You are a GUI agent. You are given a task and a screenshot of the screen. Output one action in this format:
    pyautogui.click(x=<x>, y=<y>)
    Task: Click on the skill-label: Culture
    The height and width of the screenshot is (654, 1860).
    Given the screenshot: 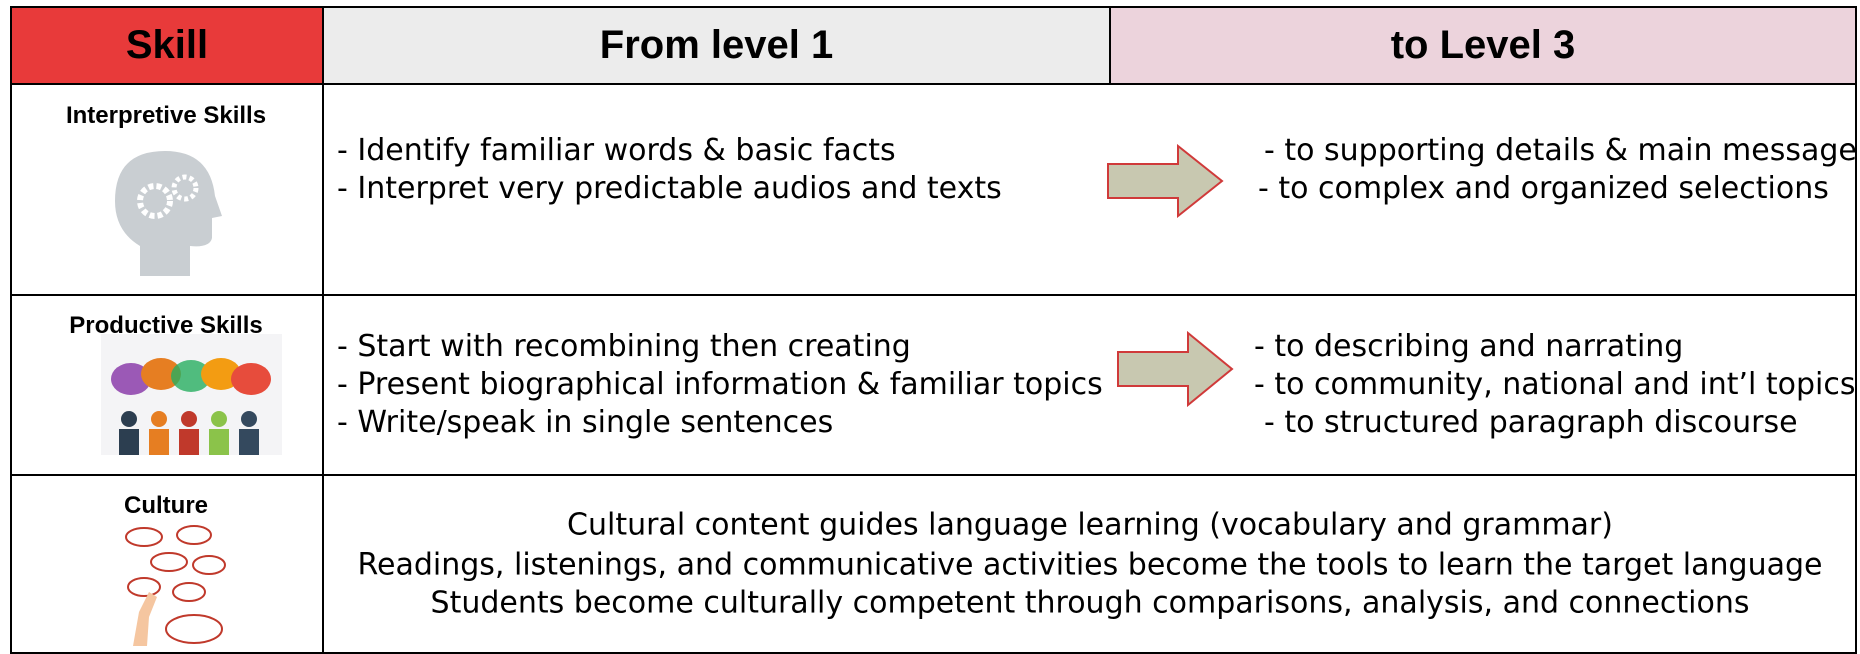 What is the action you would take?
    pyautogui.click(x=166, y=505)
    